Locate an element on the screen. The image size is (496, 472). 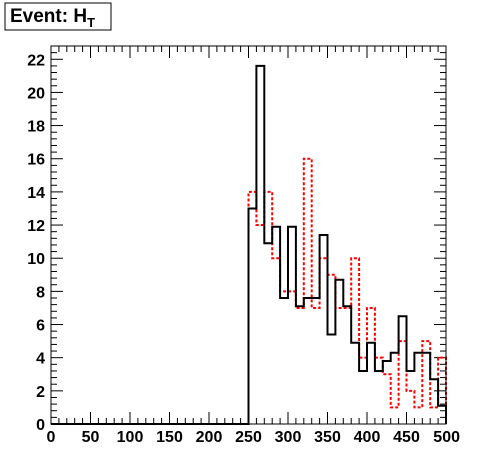
chart-title: Event: HT is located at coordinates (52, 18).